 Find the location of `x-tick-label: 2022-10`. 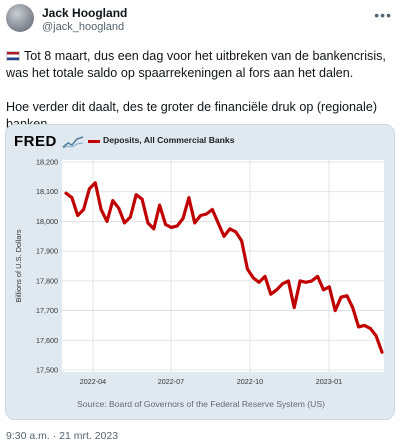

x-tick-label: 2022-10 is located at coordinates (250, 381).